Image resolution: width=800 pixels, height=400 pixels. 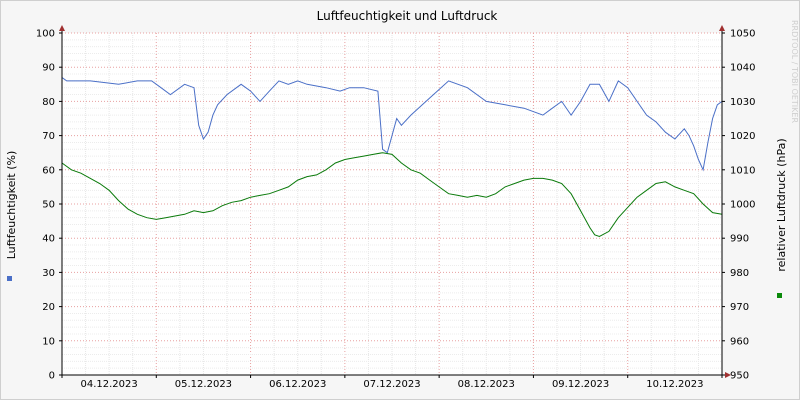 I want to click on legend-swatch-pressure, so click(x=779, y=295).